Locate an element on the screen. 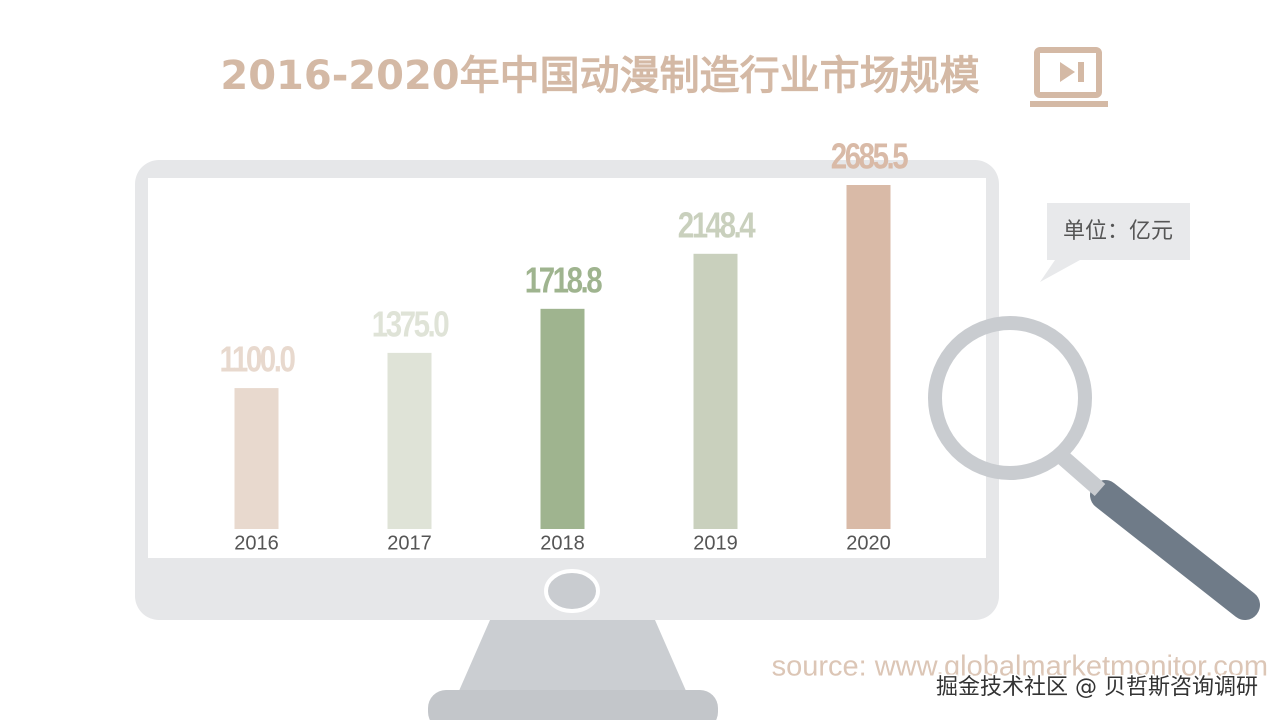 The height and width of the screenshot is (720, 1280). unit-label: 单位：亿元 is located at coordinates (1118, 231).